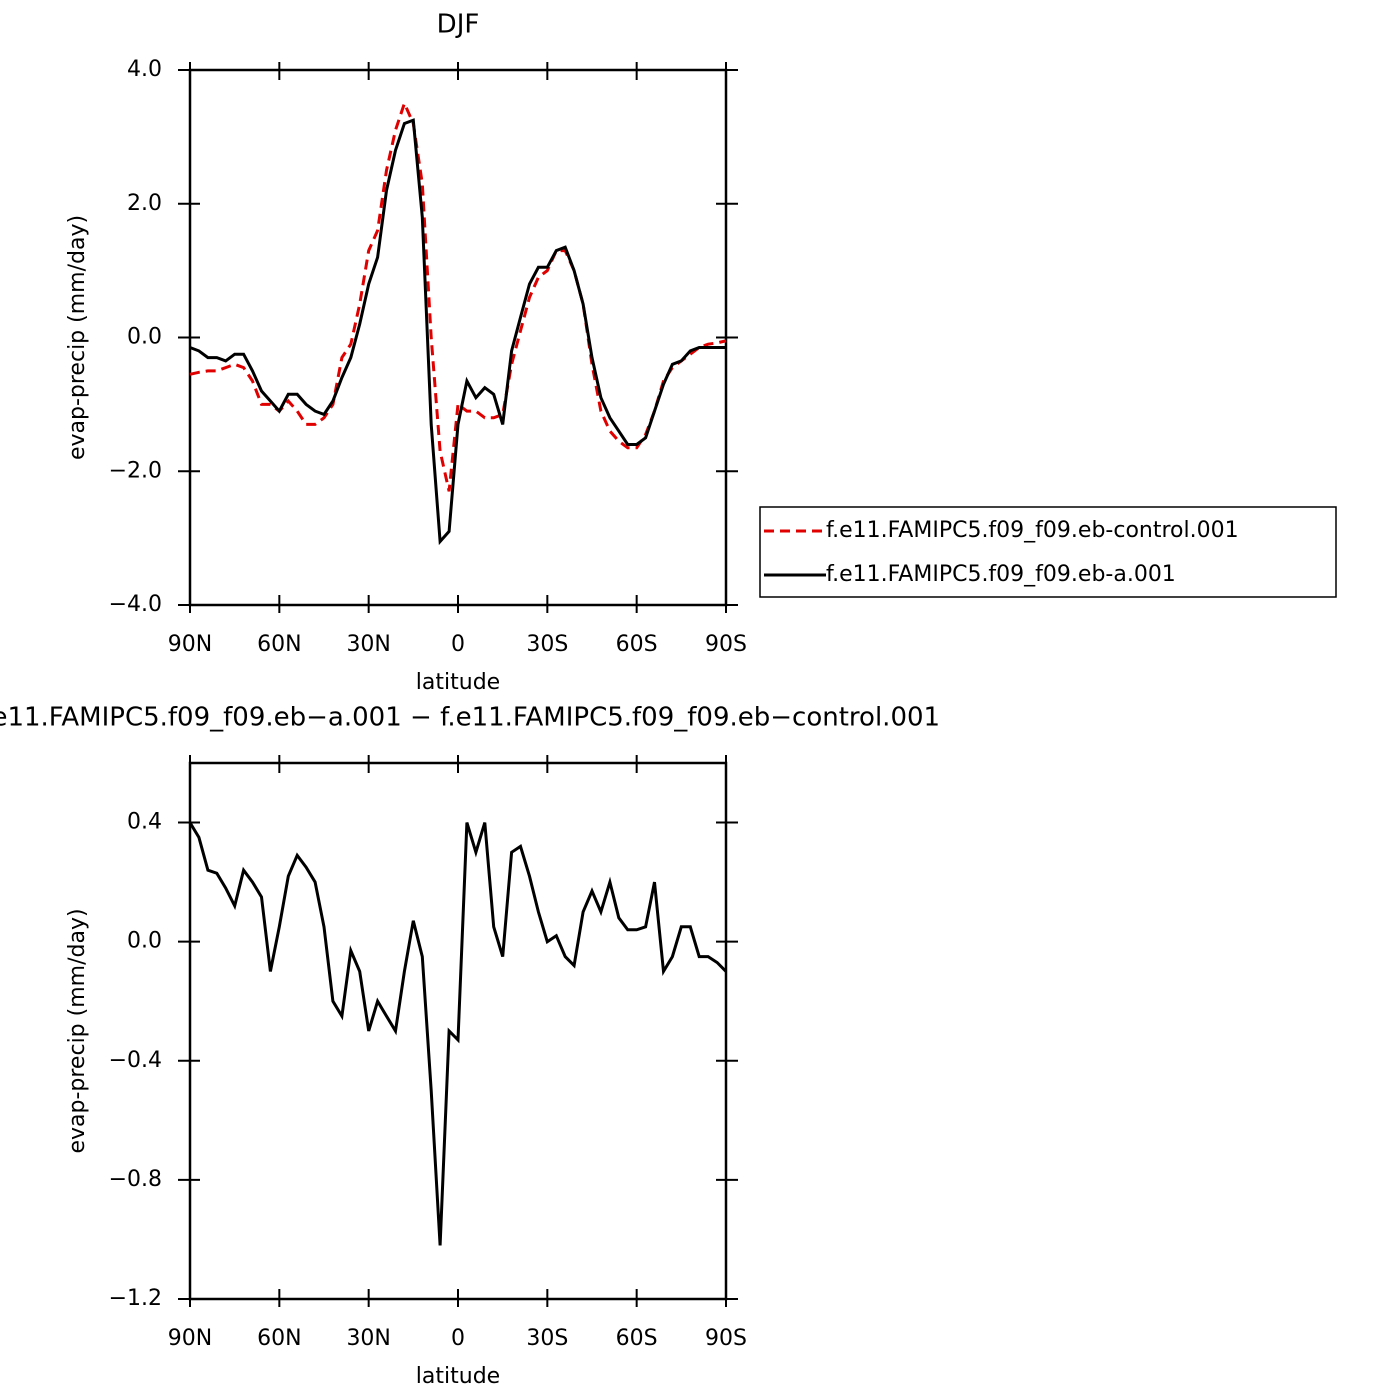  Describe the element at coordinates (1032, 530) in the screenshot. I see `legend-label: f.e11.FAMIPC5.f09_f09.eb-control.001` at that location.